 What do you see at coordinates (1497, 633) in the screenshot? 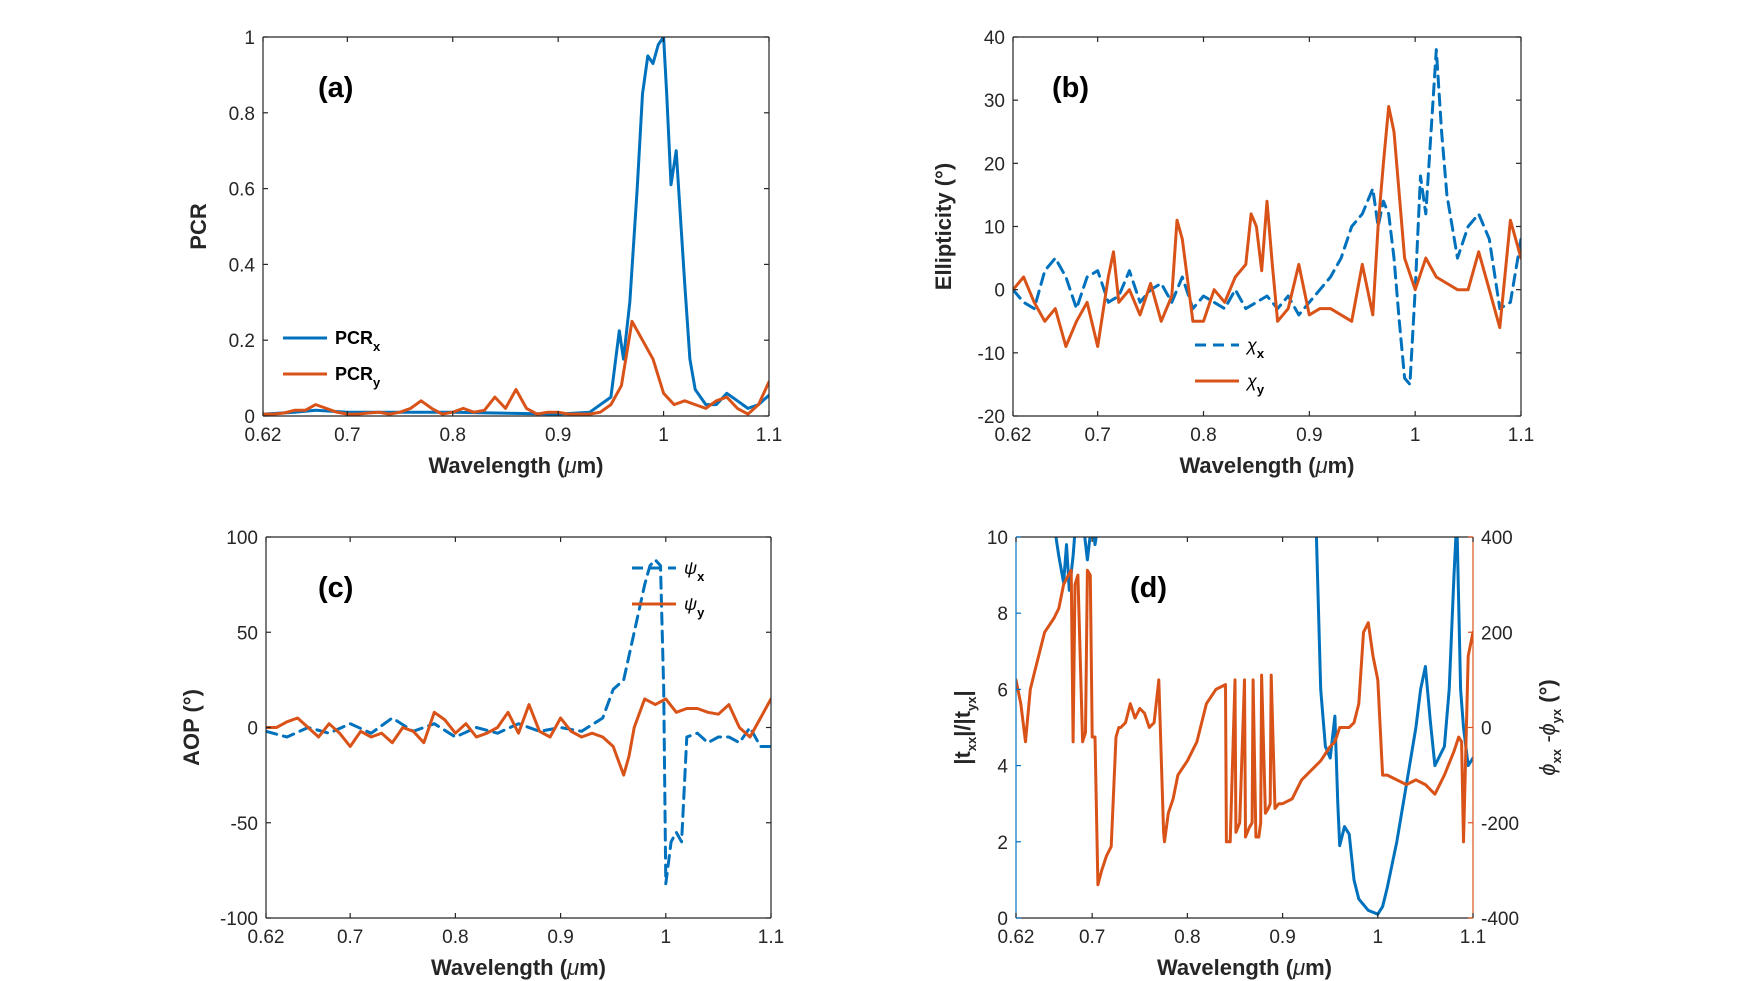
I see `y-tick-label-right: 200` at bounding box center [1497, 633].